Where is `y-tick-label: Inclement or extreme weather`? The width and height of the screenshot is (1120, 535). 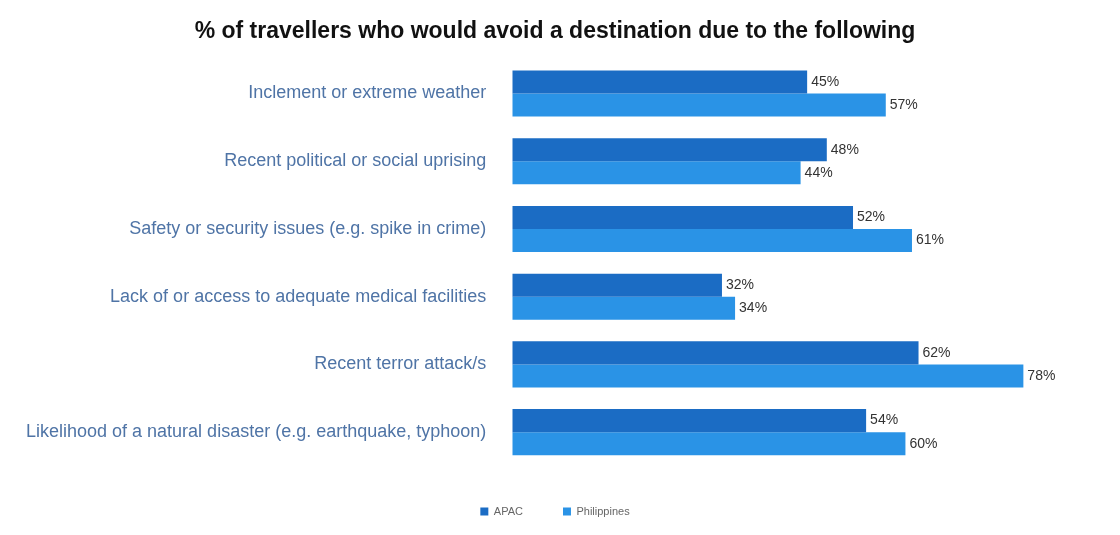 y-tick-label: Inclement or extreme weather is located at coordinates (367, 92).